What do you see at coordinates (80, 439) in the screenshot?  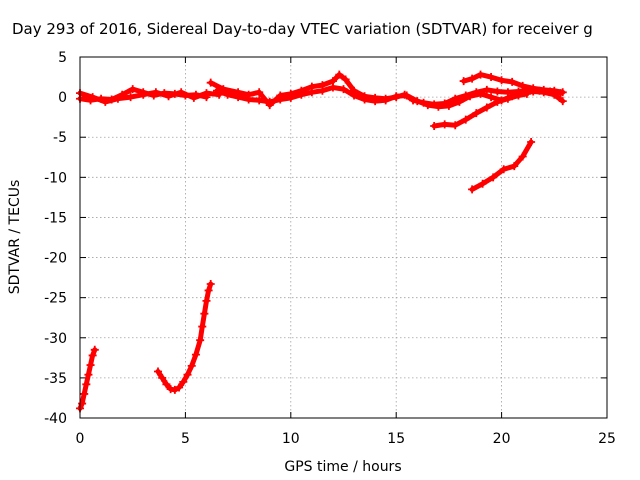 I see `x-tick-label: 0` at bounding box center [80, 439].